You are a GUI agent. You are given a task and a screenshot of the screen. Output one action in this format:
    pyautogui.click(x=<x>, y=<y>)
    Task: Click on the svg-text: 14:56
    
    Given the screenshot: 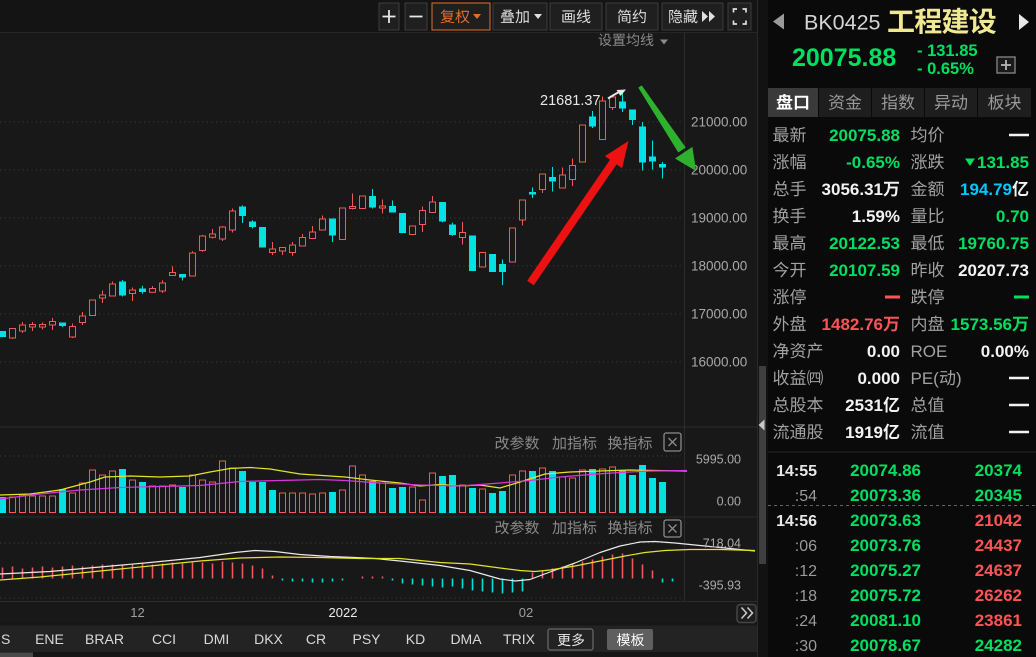 What is the action you would take?
    pyautogui.click(x=796, y=521)
    